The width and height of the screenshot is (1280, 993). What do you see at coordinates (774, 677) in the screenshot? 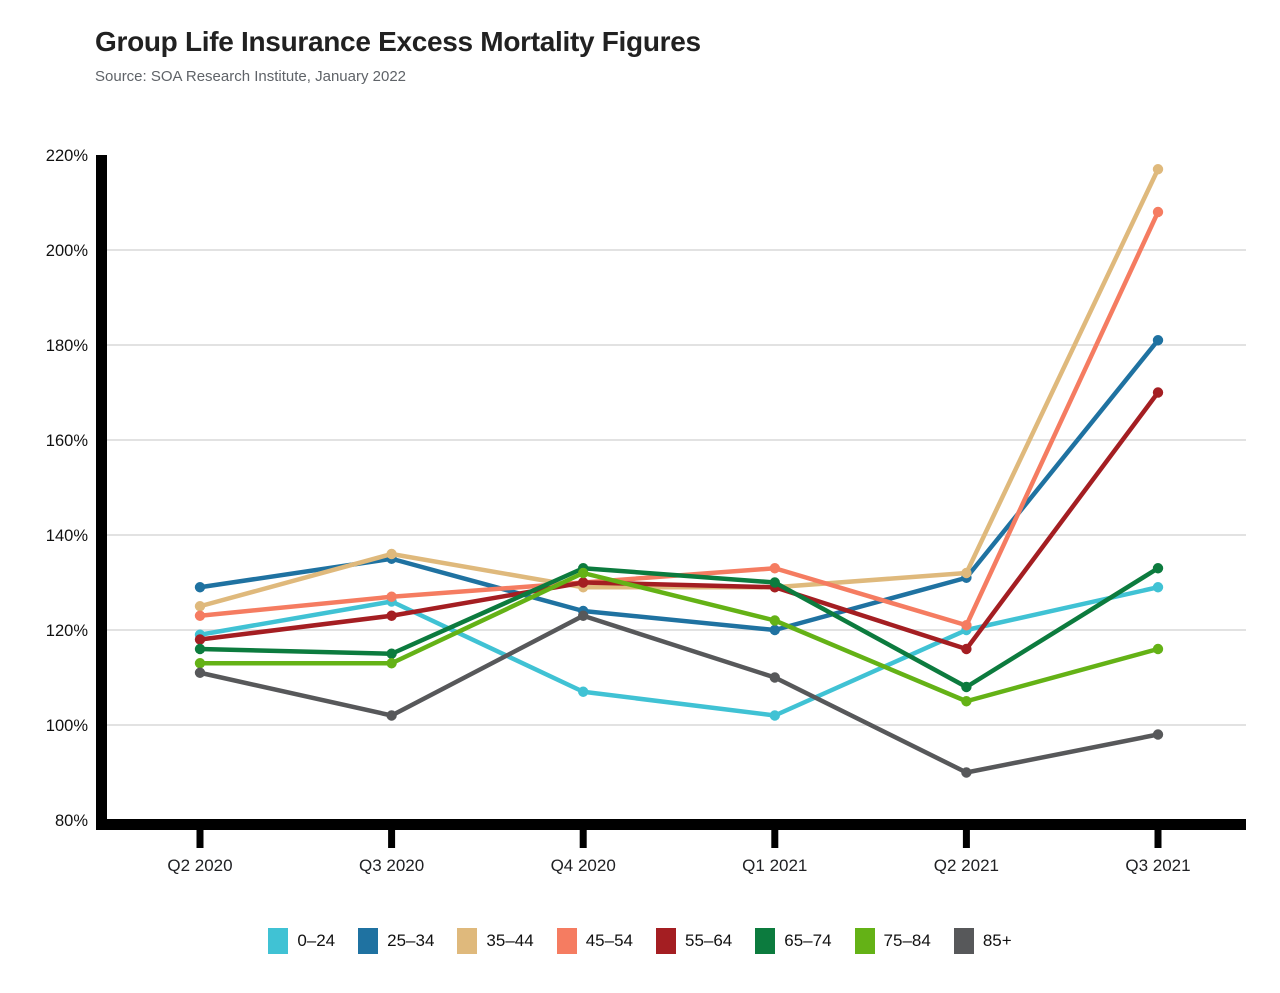
I see `data-point-85+-Q1 2021` at bounding box center [774, 677].